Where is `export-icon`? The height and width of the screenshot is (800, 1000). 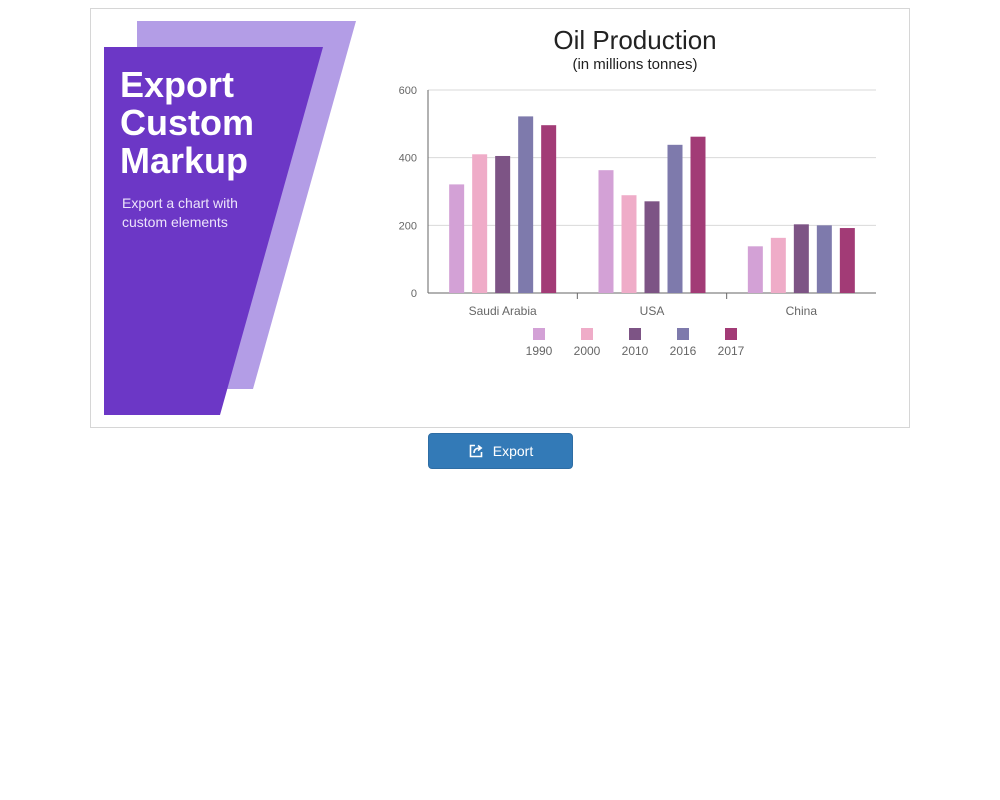 export-icon is located at coordinates (476, 451).